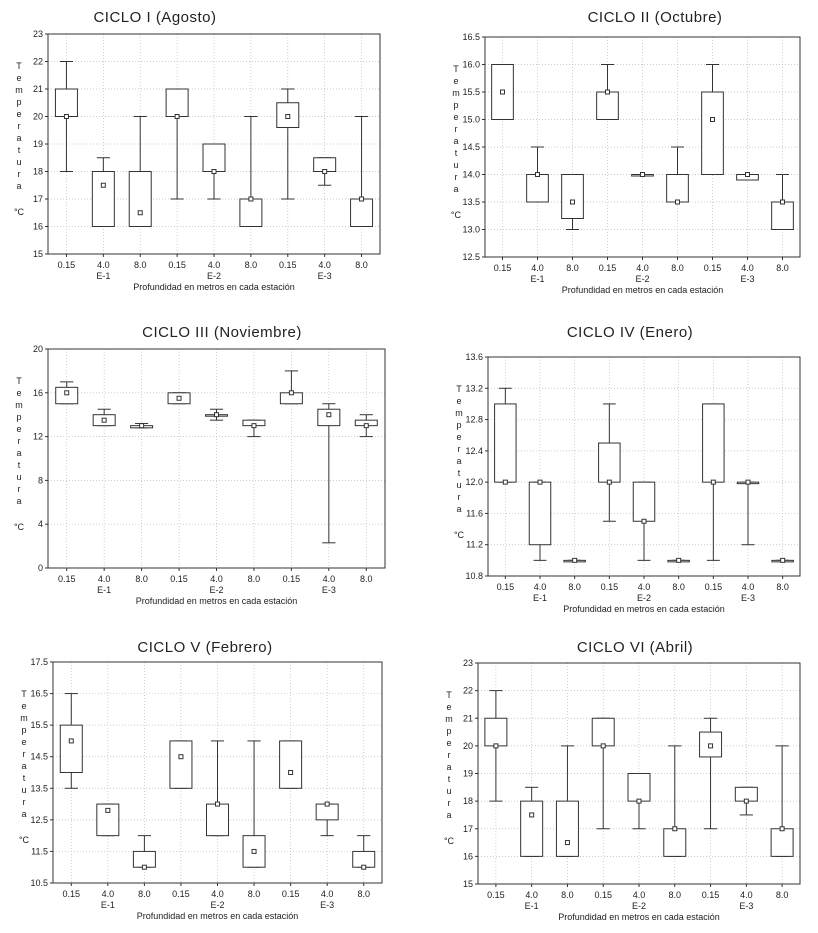 This screenshot has width=818, height=933. I want to click on chart-title: CICLO III (Noviembre), so click(222, 332).